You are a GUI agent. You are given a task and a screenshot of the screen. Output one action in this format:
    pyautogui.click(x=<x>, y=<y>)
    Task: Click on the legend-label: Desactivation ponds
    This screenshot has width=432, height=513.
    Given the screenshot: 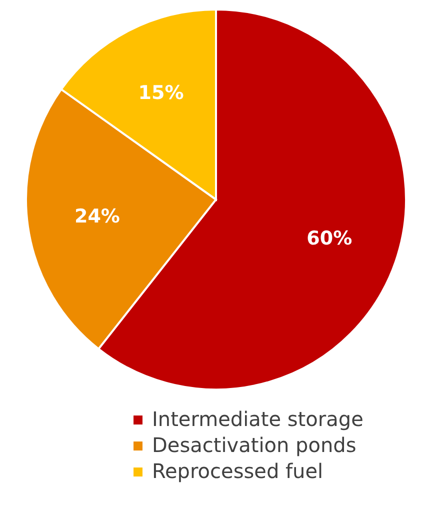 What is the action you would take?
    pyautogui.click(x=254, y=445)
    